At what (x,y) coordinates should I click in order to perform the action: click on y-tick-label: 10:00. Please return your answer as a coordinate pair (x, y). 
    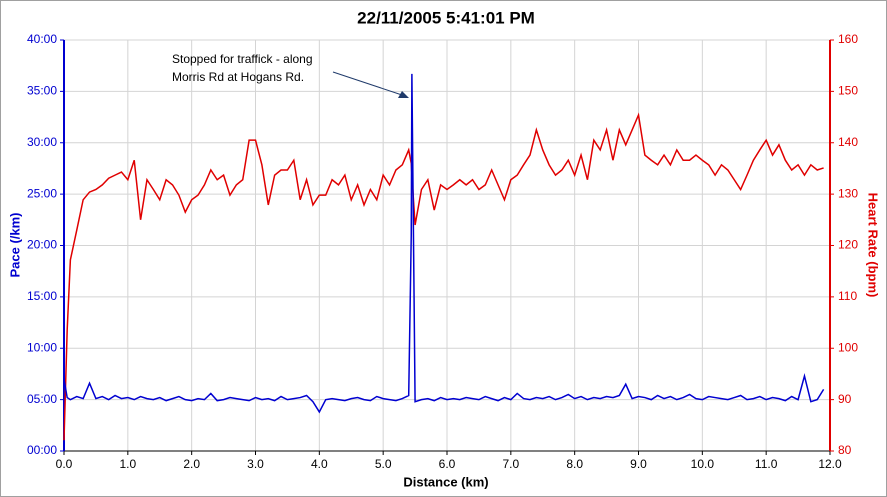
    Looking at the image, I should click on (42, 347).